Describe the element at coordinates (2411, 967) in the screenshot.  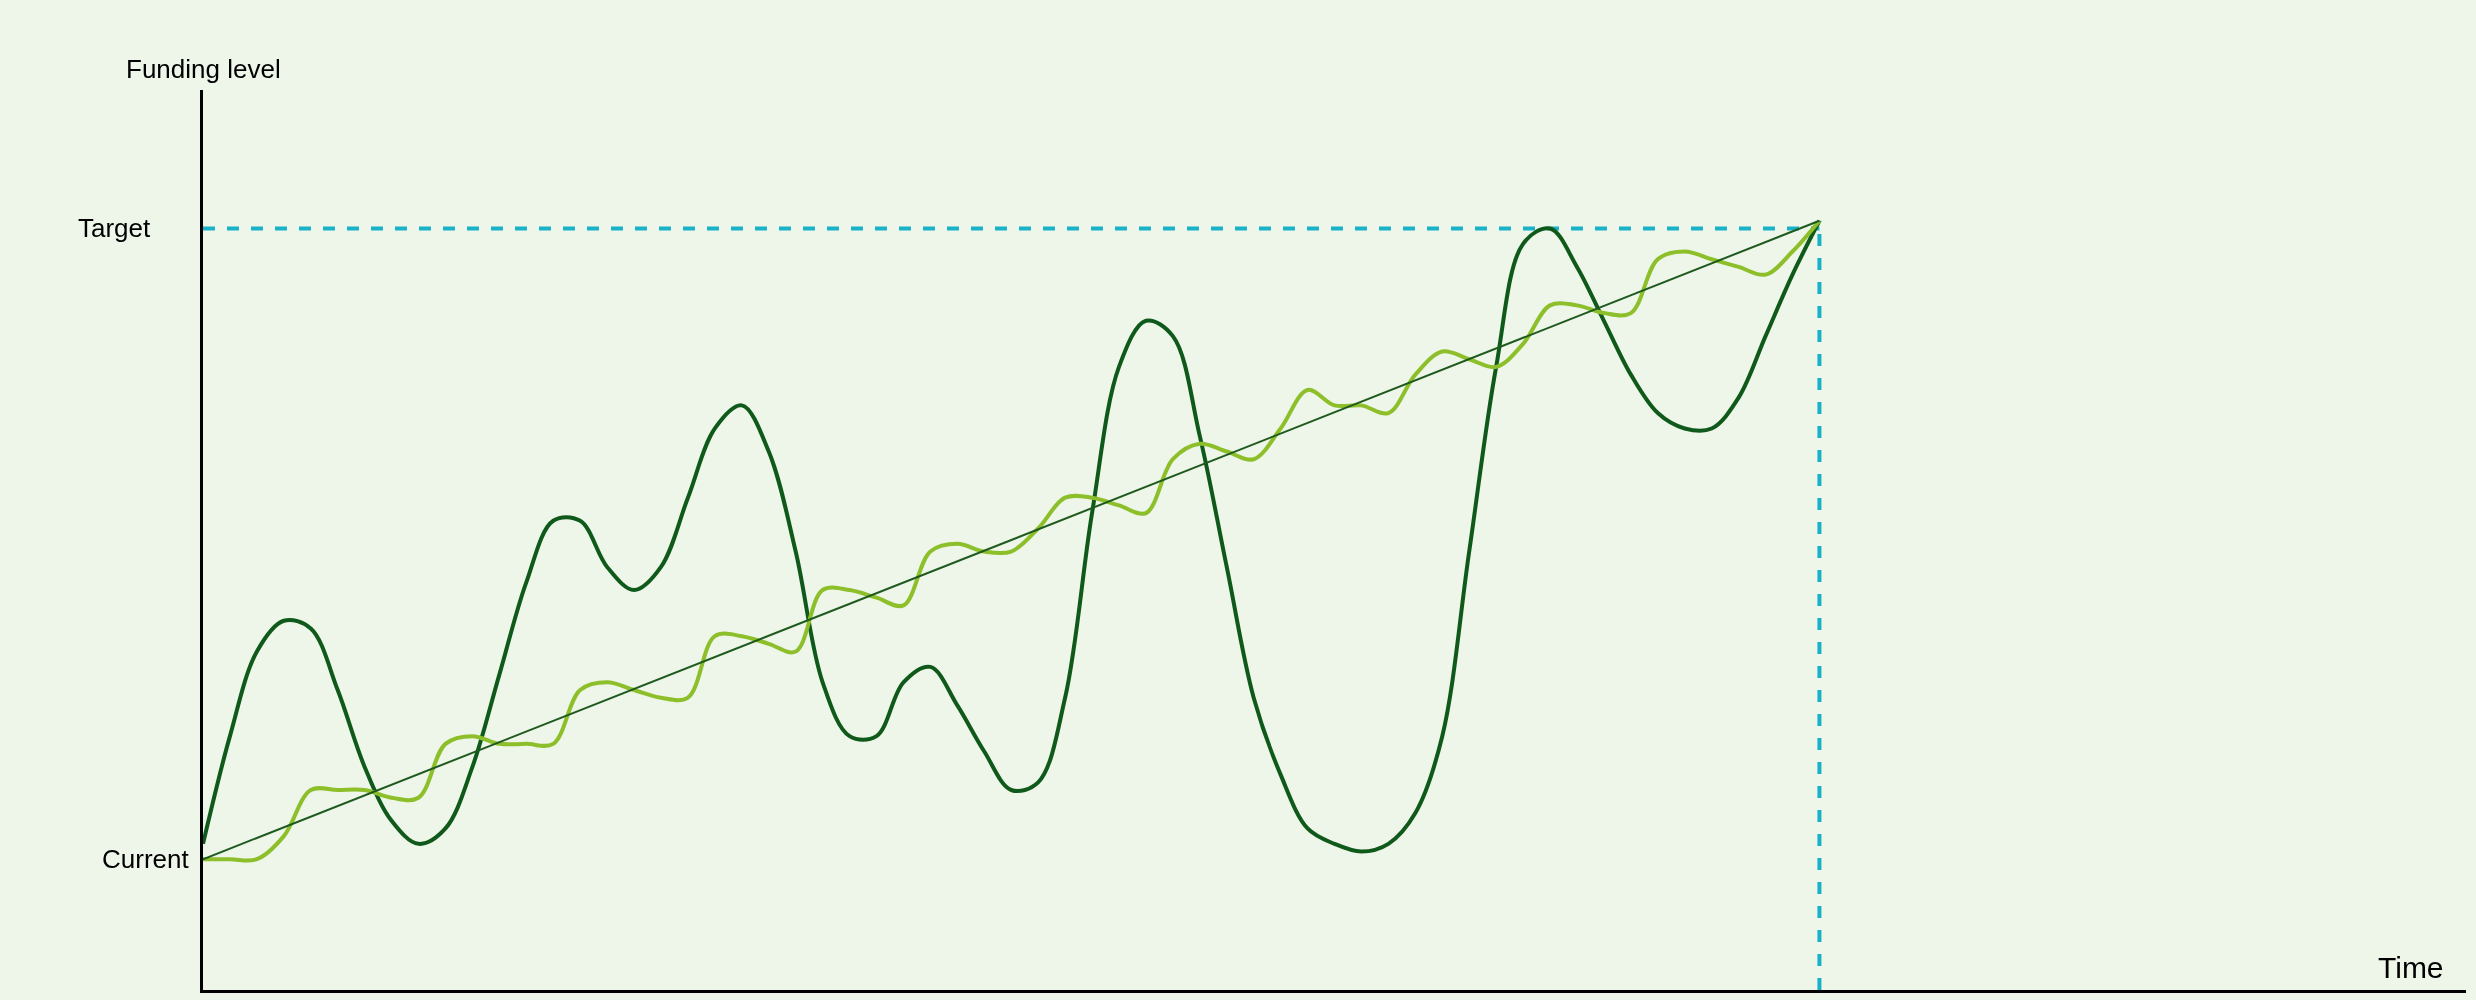
I see `text: Time` at that location.